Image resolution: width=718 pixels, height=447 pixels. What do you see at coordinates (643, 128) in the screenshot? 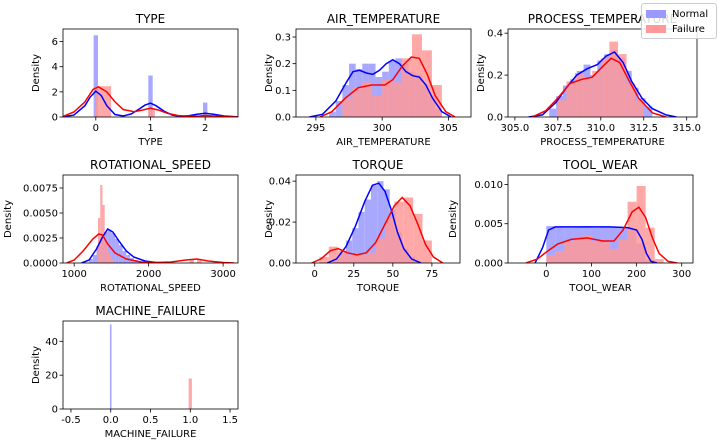
I see `x-tick-label: 312.5` at bounding box center [643, 128].